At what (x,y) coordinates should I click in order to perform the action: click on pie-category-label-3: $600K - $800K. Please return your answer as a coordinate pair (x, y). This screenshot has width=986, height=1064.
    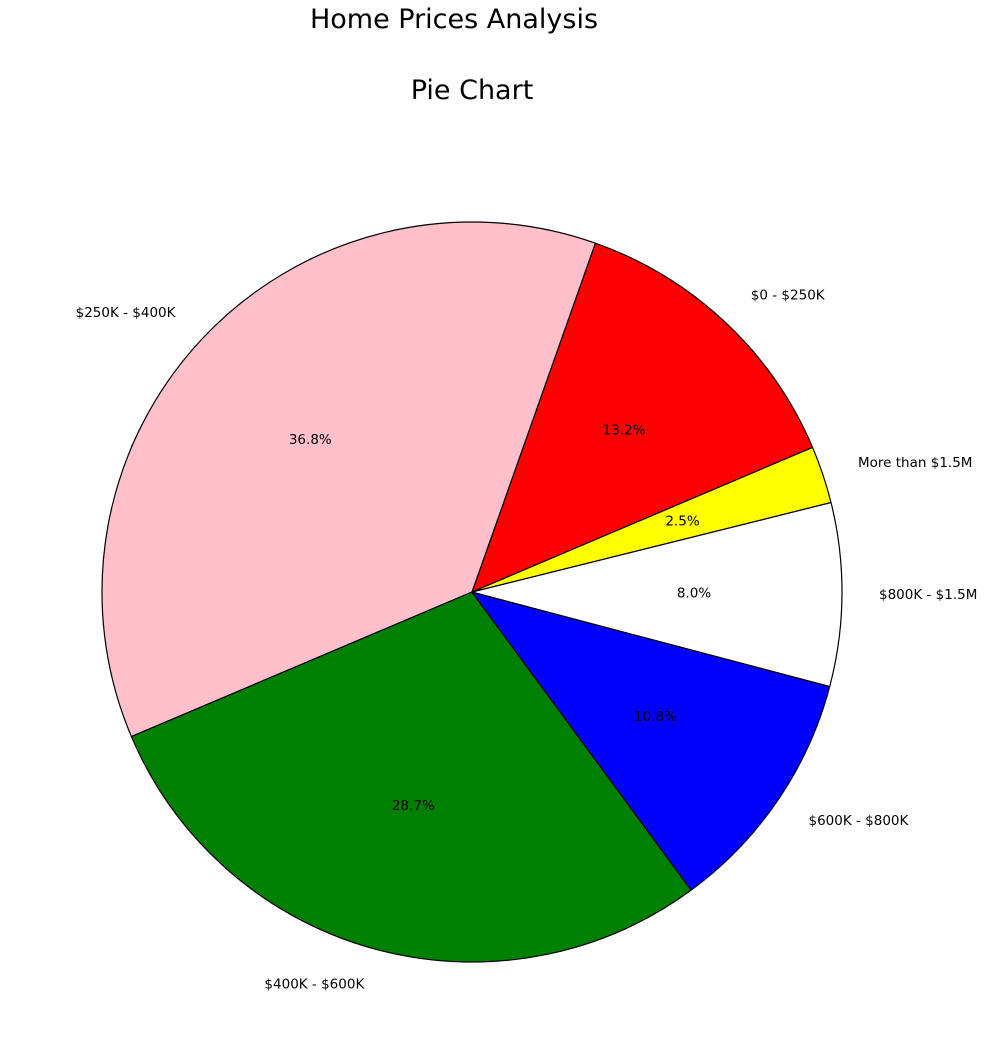
    Looking at the image, I should click on (859, 821).